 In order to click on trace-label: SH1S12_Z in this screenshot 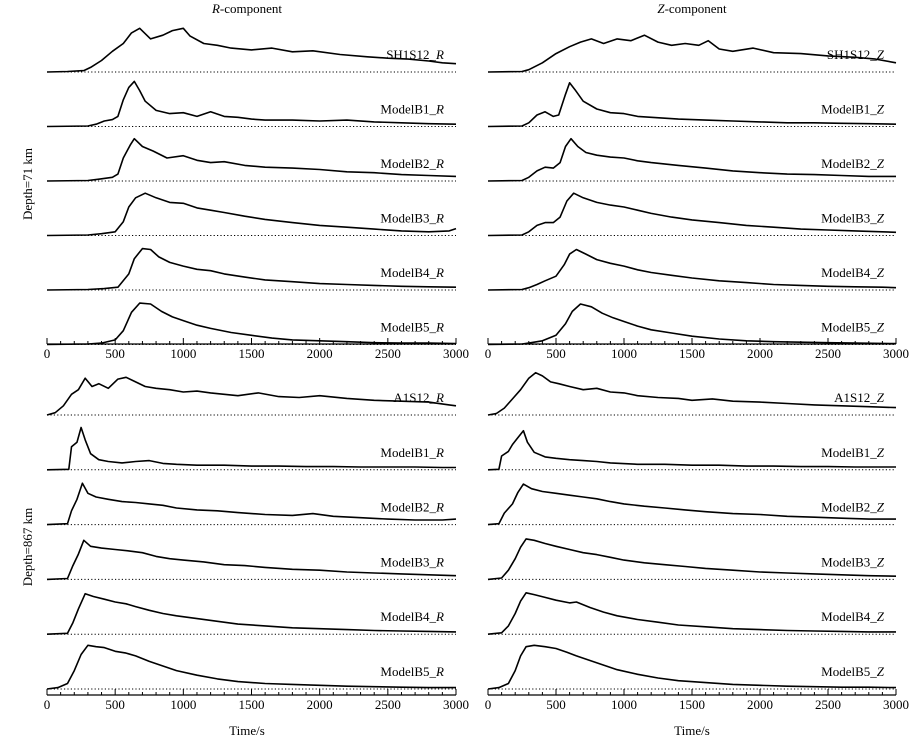, I will do `click(856, 54)`.